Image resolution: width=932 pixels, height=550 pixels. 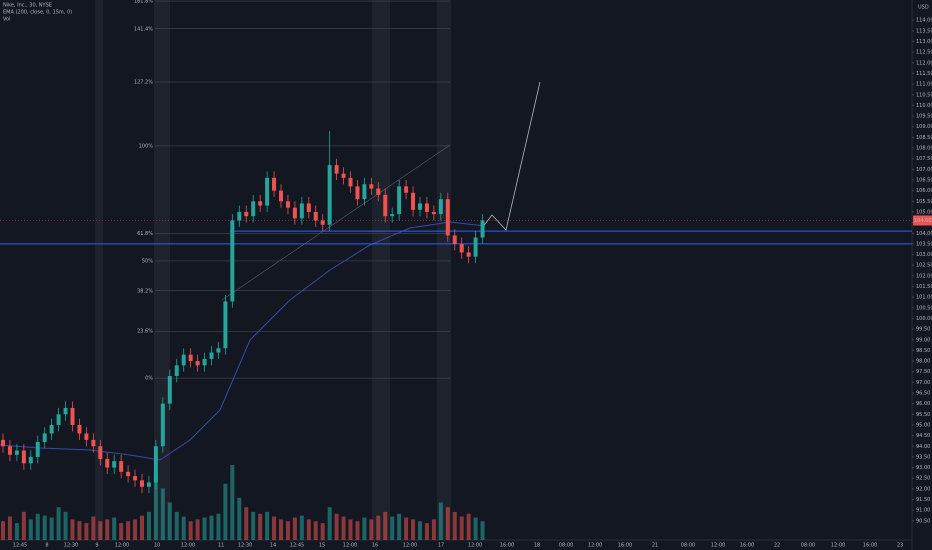 I want to click on y-tick-label: 93.50, so click(x=923, y=457).